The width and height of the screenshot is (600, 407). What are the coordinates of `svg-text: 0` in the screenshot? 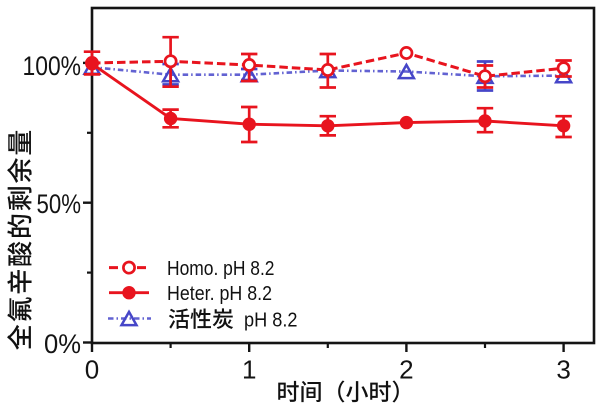 It's located at (92, 369).